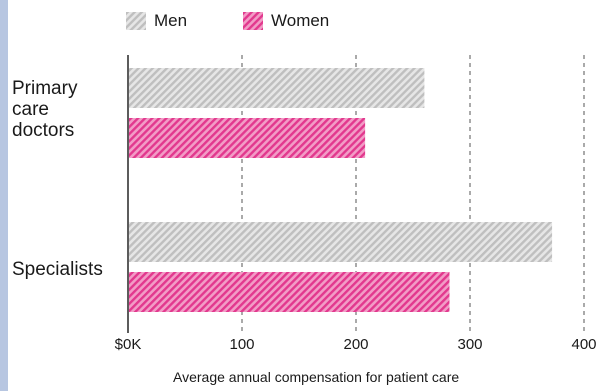 The image size is (604, 391). Describe the element at coordinates (247, 138) in the screenshot. I see `bar-primary-care-women` at that location.